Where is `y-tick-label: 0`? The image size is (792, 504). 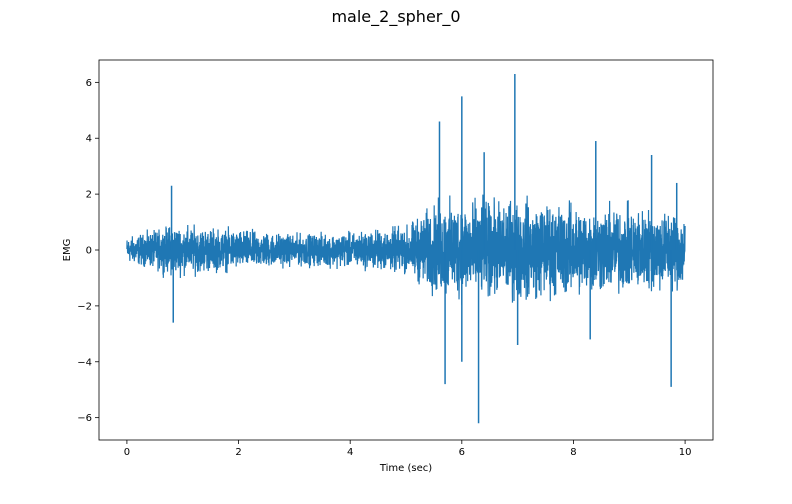 y-tick-label: 0 is located at coordinates (89, 251).